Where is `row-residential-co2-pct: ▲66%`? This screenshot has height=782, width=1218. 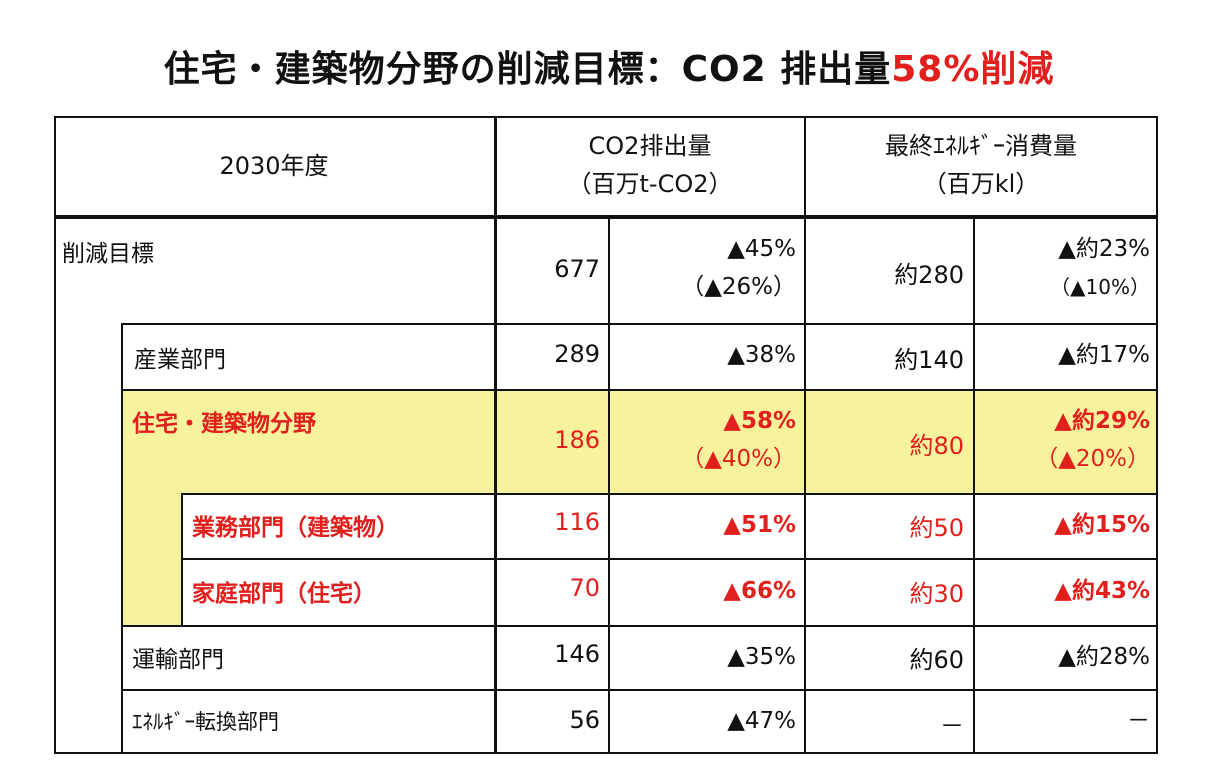
row-residential-co2-pct: ▲66% is located at coordinates (759, 591).